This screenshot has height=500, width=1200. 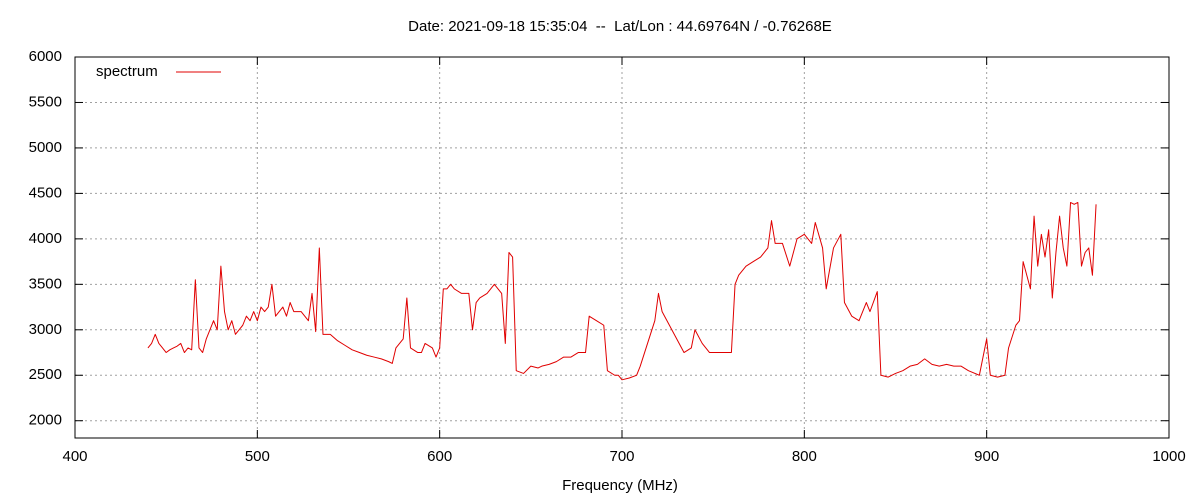 I want to click on y-tick-label: 4000, so click(x=45, y=238).